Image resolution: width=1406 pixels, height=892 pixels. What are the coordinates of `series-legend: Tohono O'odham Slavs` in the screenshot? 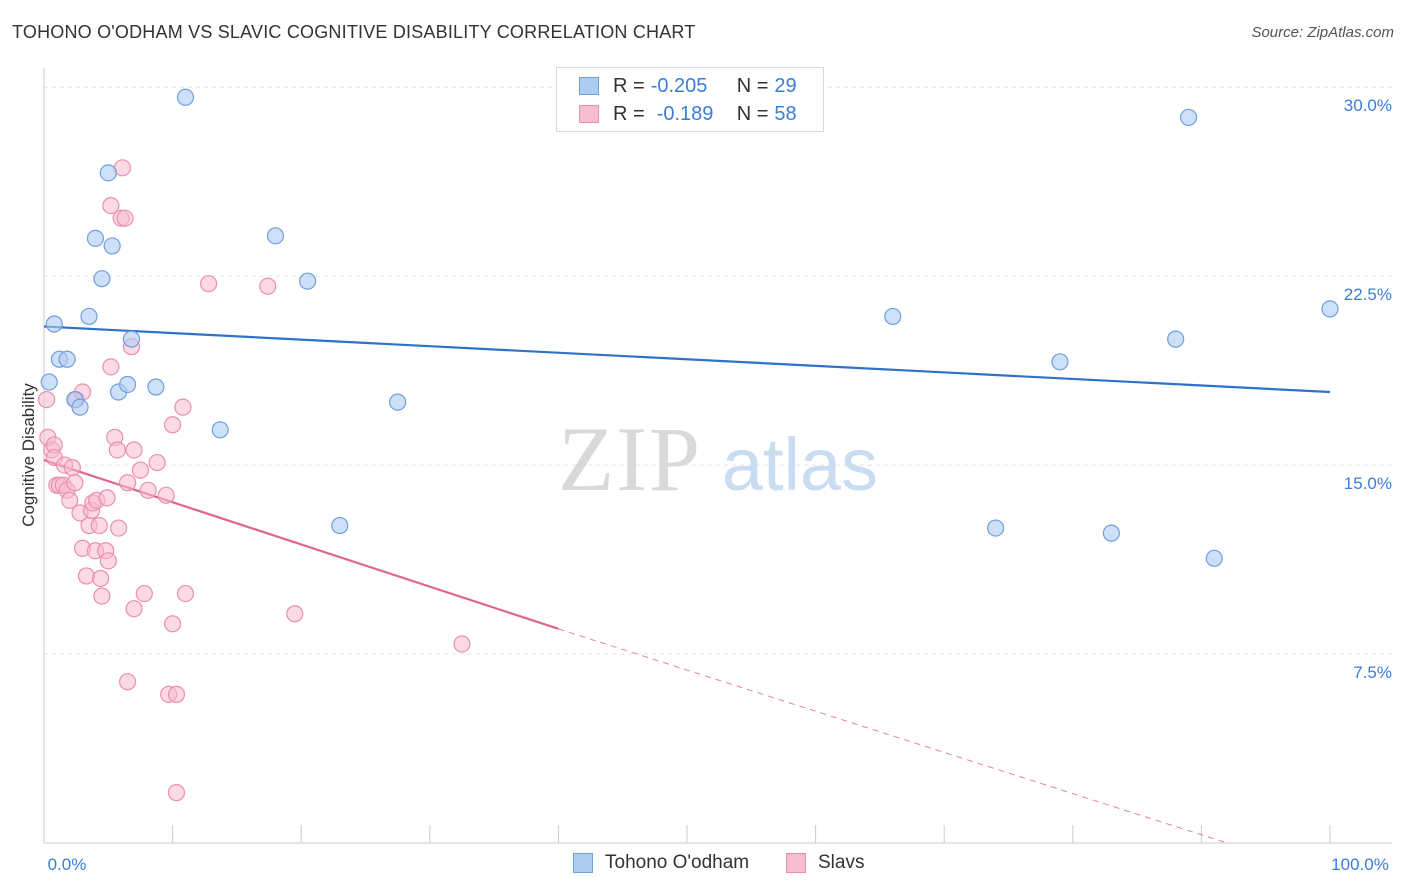 It's located at (703, 864).